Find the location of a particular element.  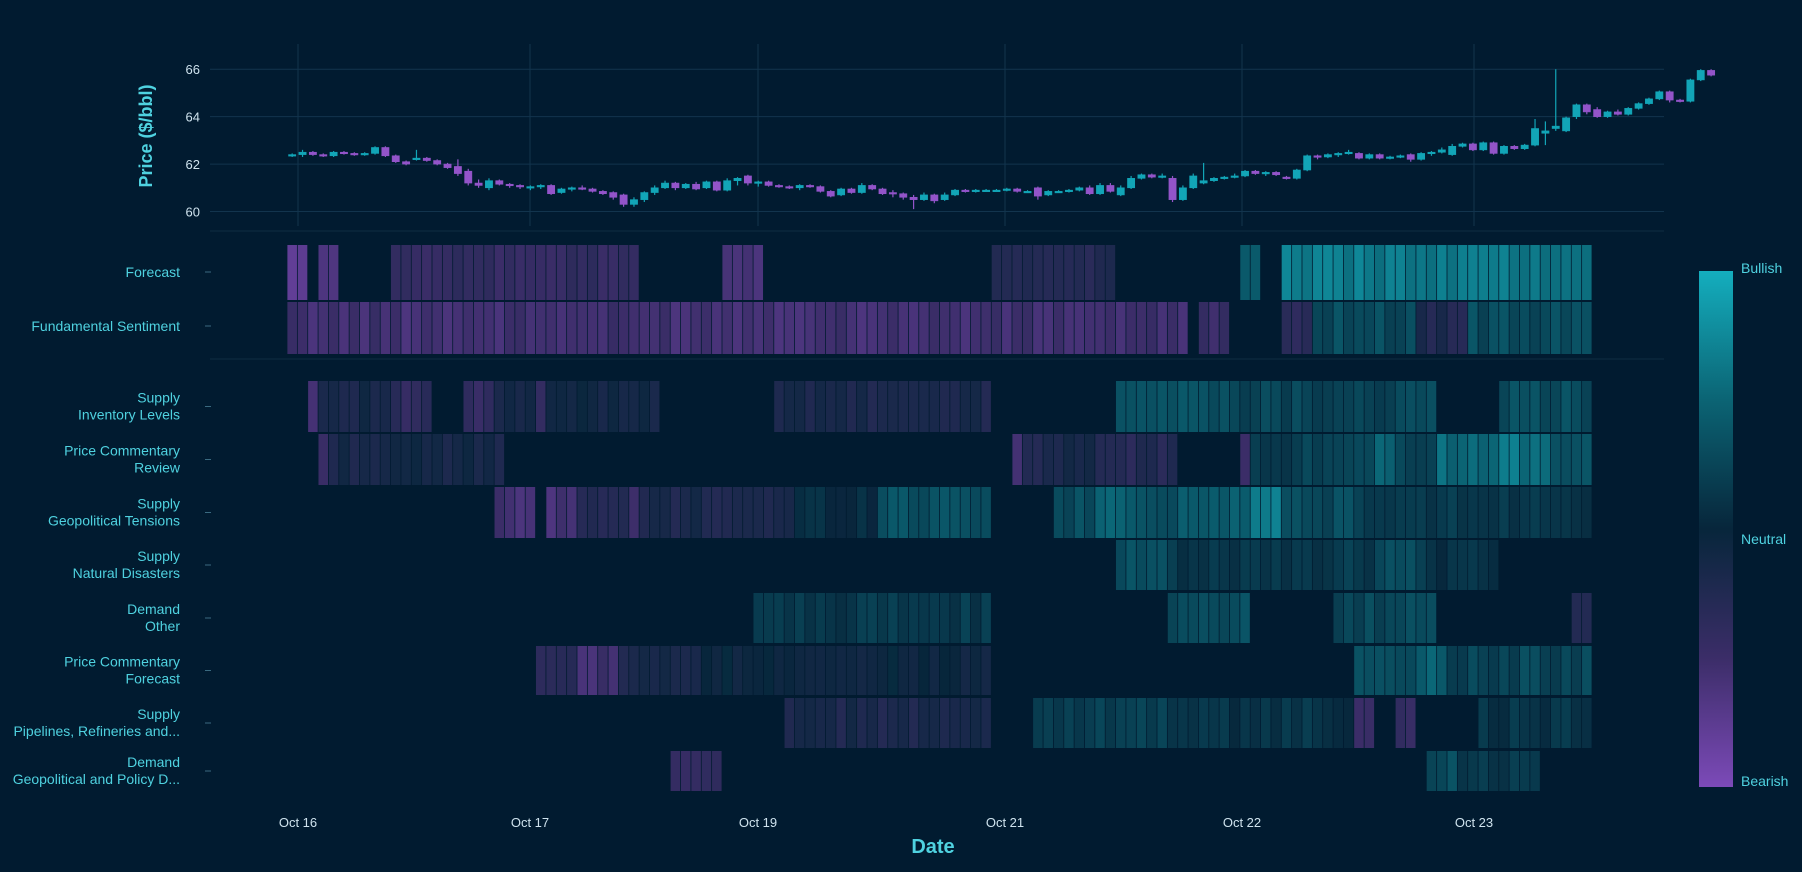

row-label-line2: Forecast is located at coordinates (153, 679).